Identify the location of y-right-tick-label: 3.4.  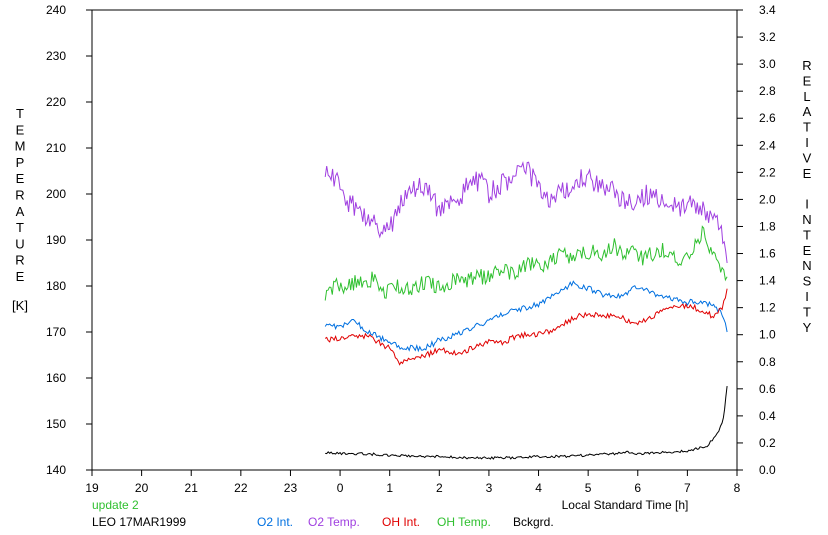
(767, 10).